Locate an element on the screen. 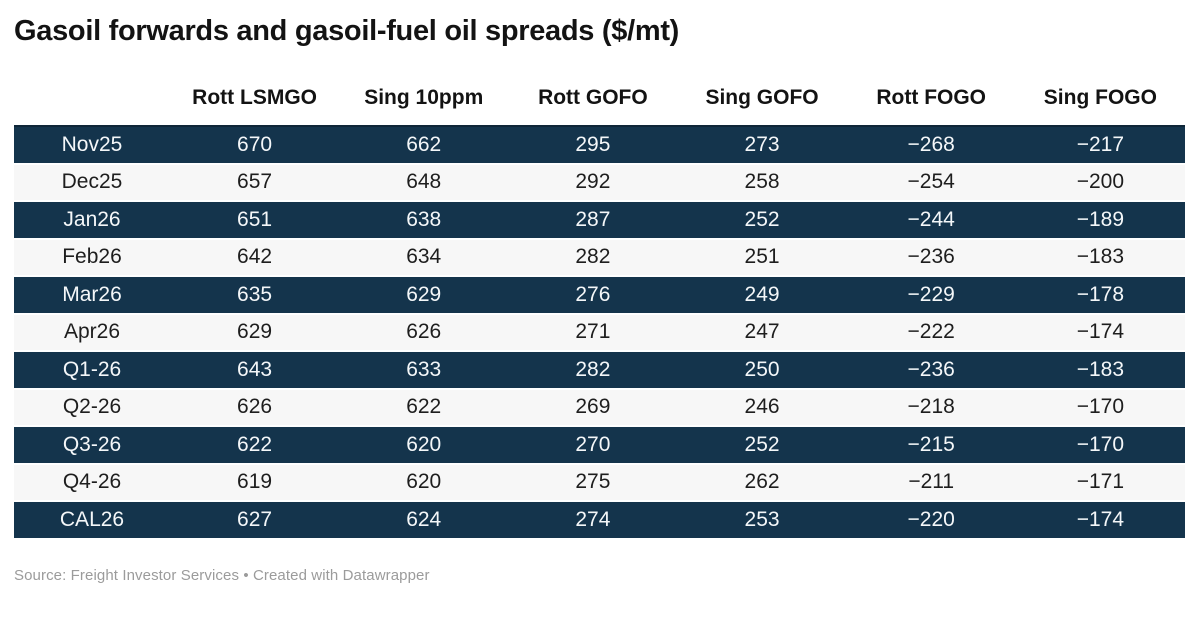  value-cell: −200 is located at coordinates (1100, 182).